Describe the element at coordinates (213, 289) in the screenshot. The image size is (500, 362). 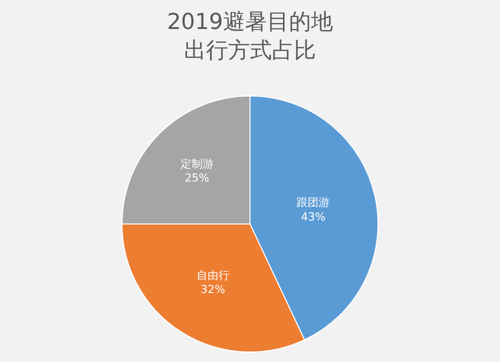
I see `data-label: 32%` at that location.